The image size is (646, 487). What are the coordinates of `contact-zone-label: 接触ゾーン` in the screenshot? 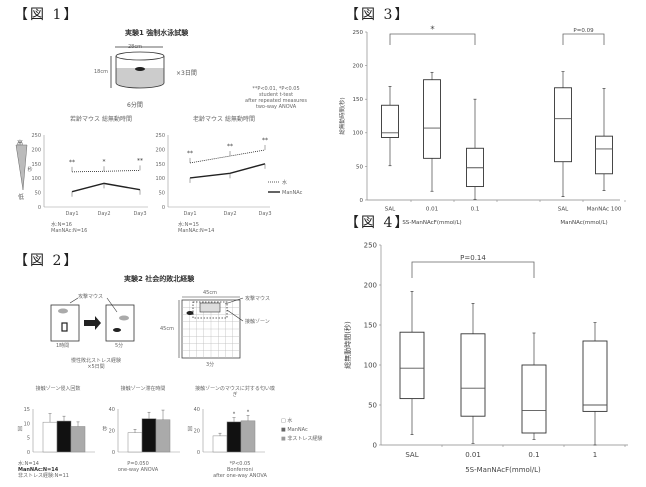 It's located at (257, 322).